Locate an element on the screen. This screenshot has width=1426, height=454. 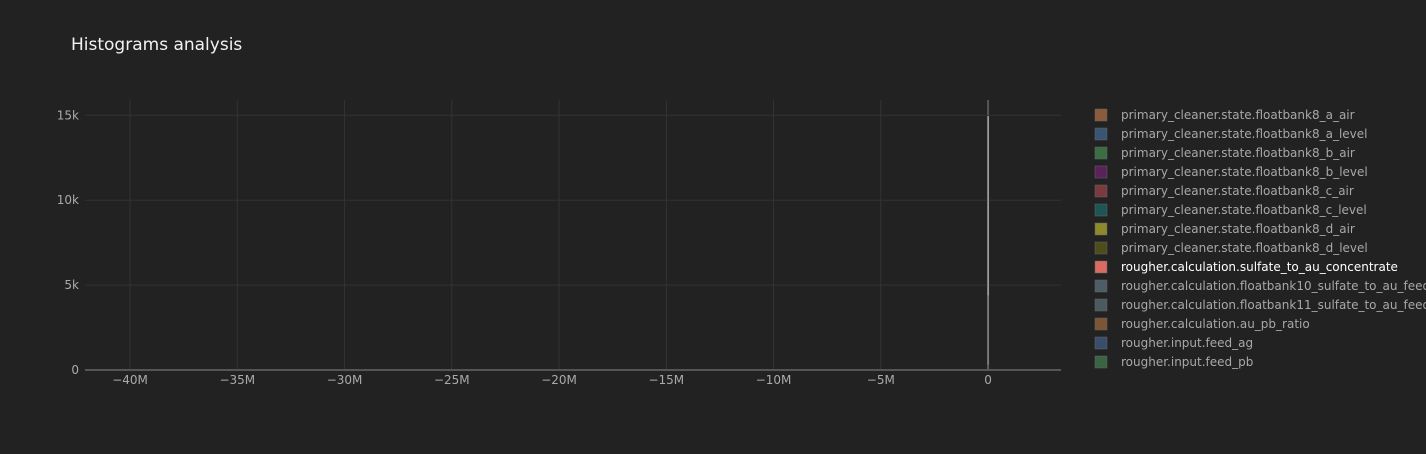
legend-item: primary_cleaner.state.floatbank8_d_air is located at coordinates (1224, 229).